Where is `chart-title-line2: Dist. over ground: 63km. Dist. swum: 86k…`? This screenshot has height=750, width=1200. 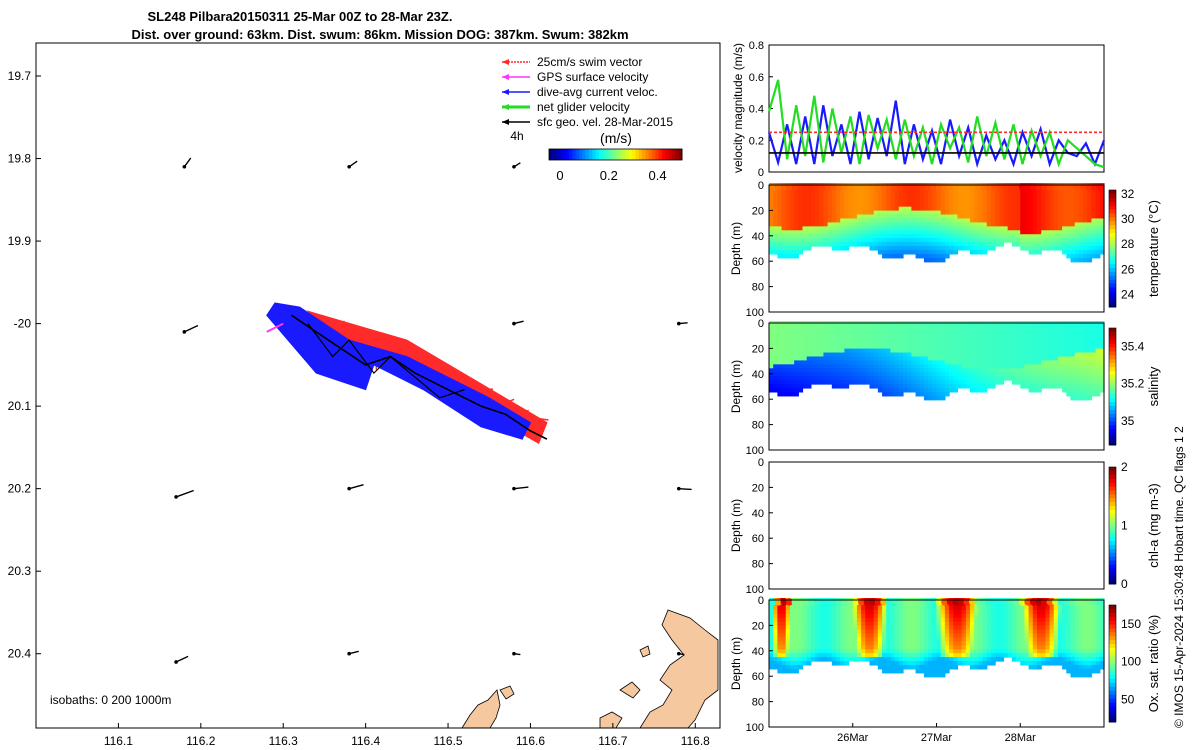 chart-title-line2: Dist. over ground: 63km. Dist. swum: 86k… is located at coordinates (380, 34).